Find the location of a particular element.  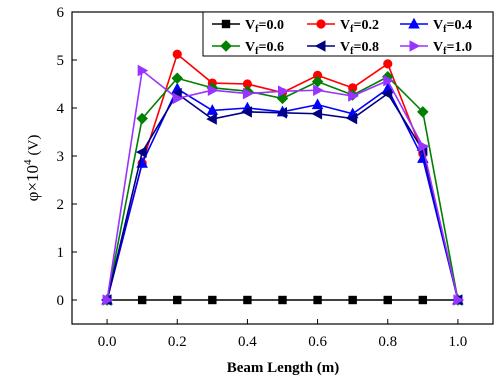

legend-item: Vf=0.2 is located at coordinates (343, 26).